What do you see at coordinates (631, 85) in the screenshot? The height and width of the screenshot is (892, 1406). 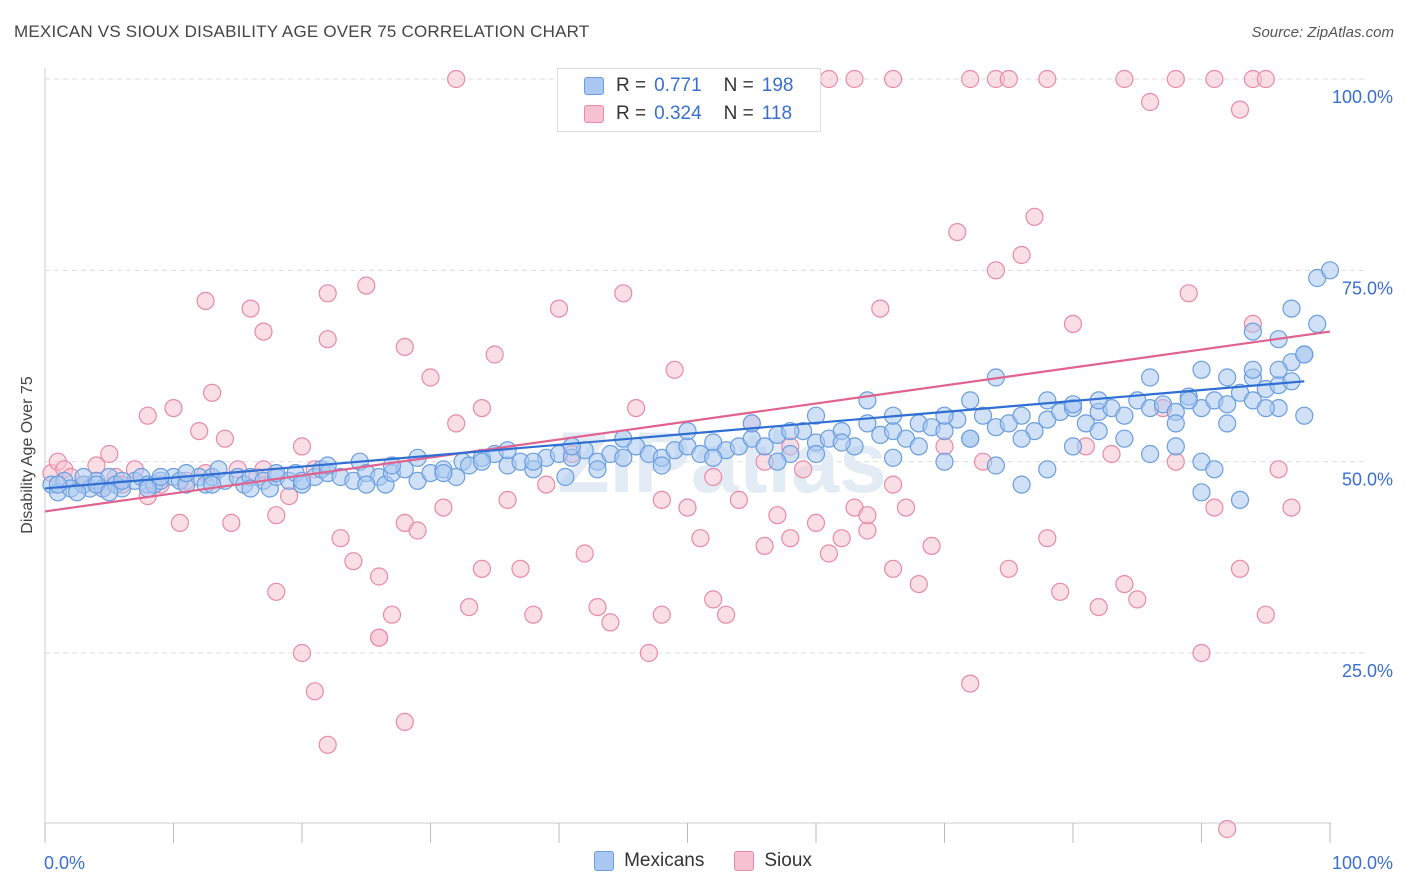 I see `r-label: R =` at bounding box center [631, 85].